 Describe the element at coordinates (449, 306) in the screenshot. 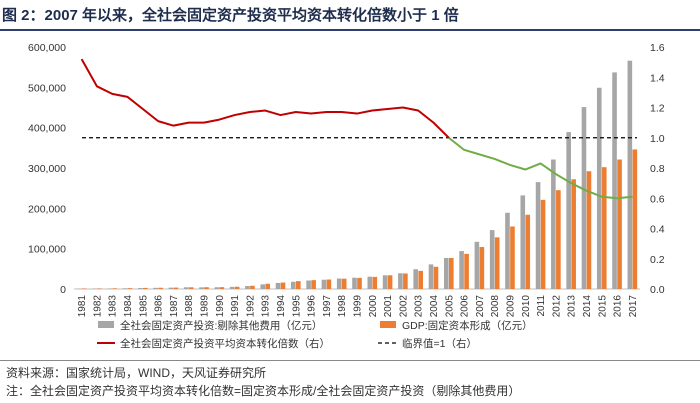

I see `x-tick-label: 2005` at that location.